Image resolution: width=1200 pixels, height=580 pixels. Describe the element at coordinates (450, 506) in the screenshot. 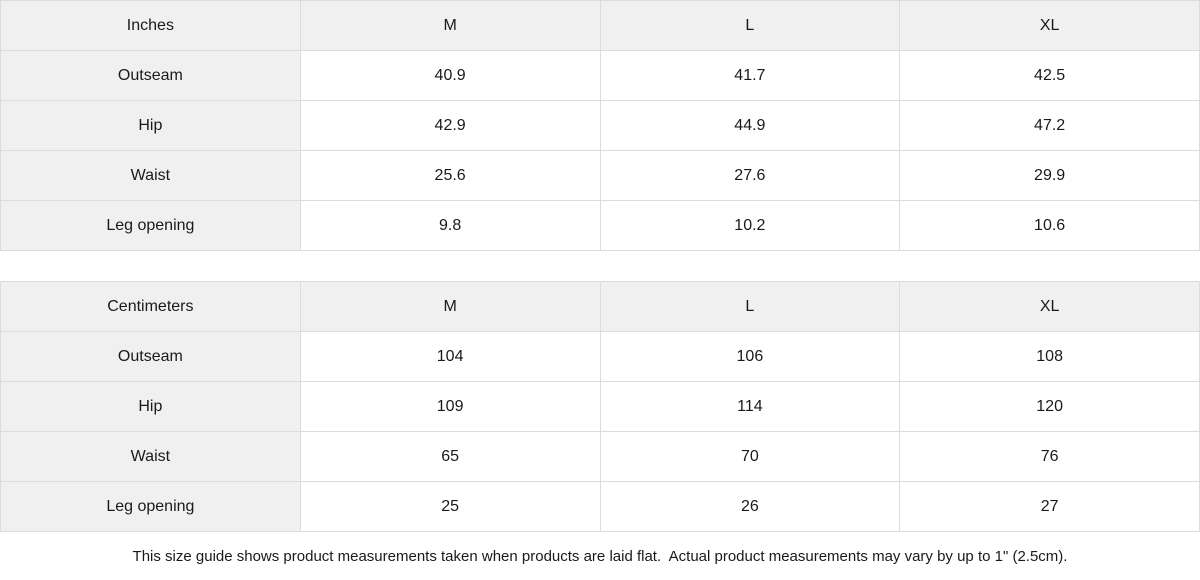

I see `measurement-value-cell: 25` at that location.